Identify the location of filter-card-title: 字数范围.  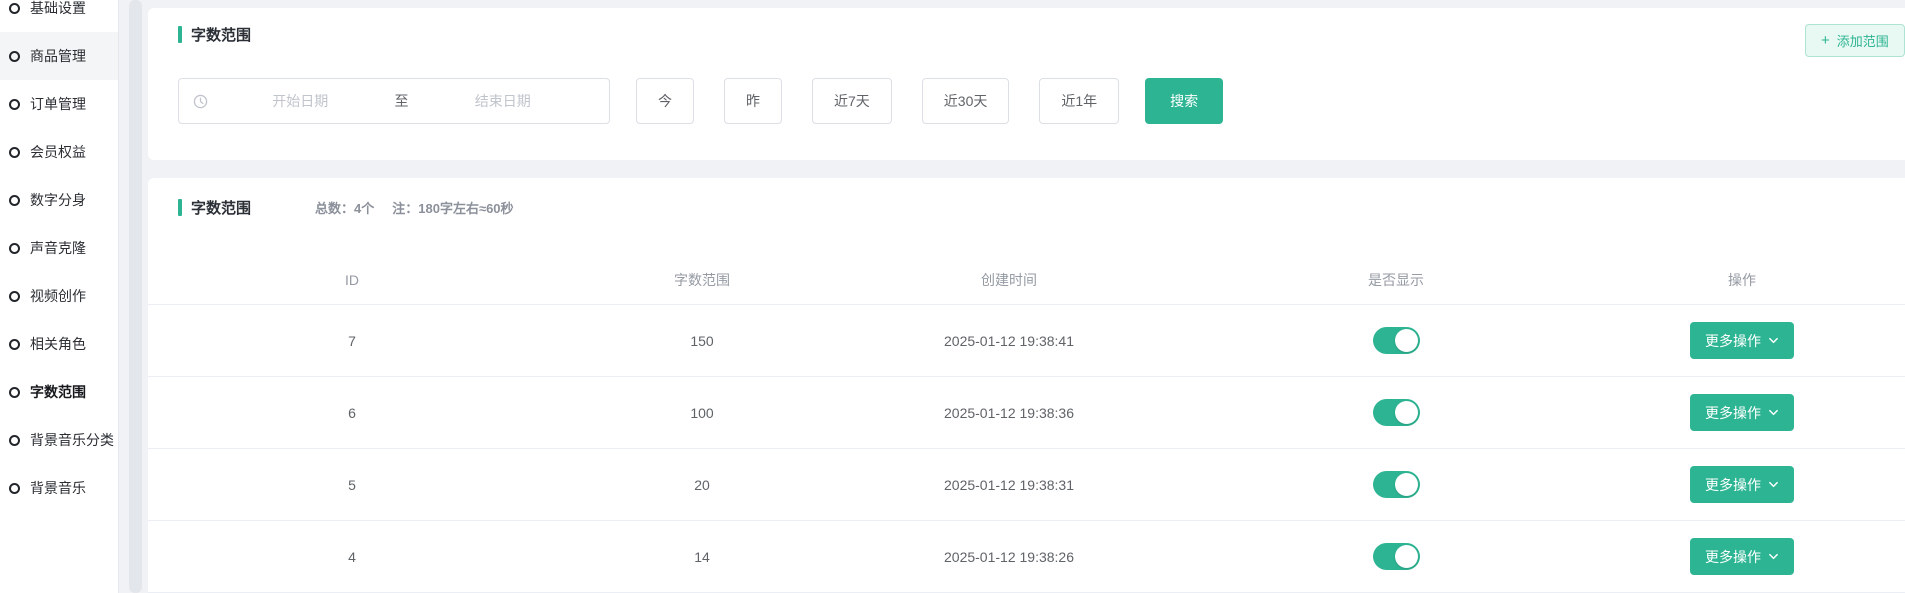
(221, 35).